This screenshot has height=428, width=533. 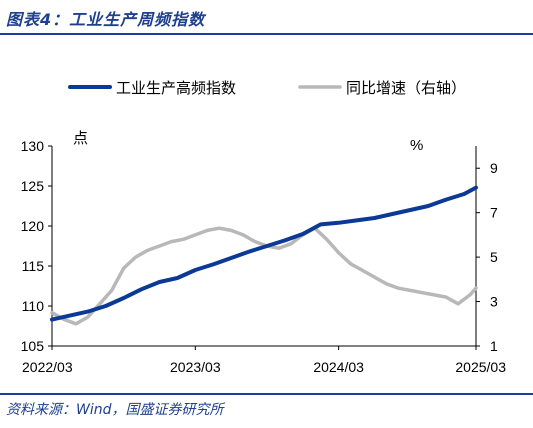 What do you see at coordinates (406, 88) in the screenshot?
I see `legend-label: 同比增速（右轴）` at bounding box center [406, 88].